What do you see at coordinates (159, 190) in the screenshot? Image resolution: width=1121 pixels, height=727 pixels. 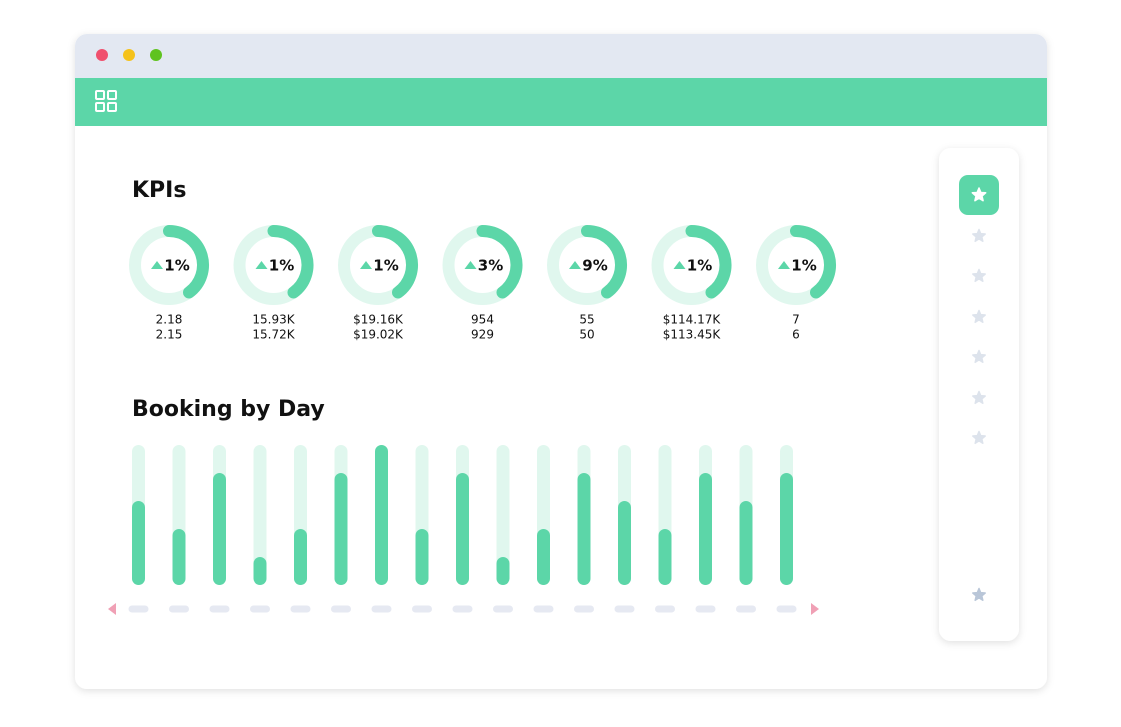 I see `kpi-title: KPIs` at bounding box center [159, 190].